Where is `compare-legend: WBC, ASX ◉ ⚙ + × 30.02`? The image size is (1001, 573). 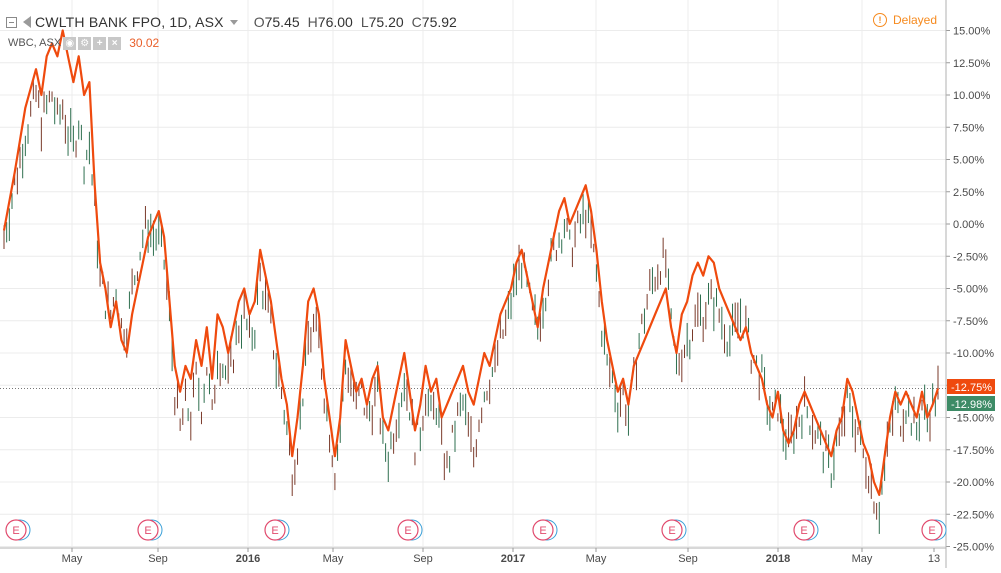 compare-legend: WBC, ASX ◉ ⚙ + × 30.02 is located at coordinates (83, 43).